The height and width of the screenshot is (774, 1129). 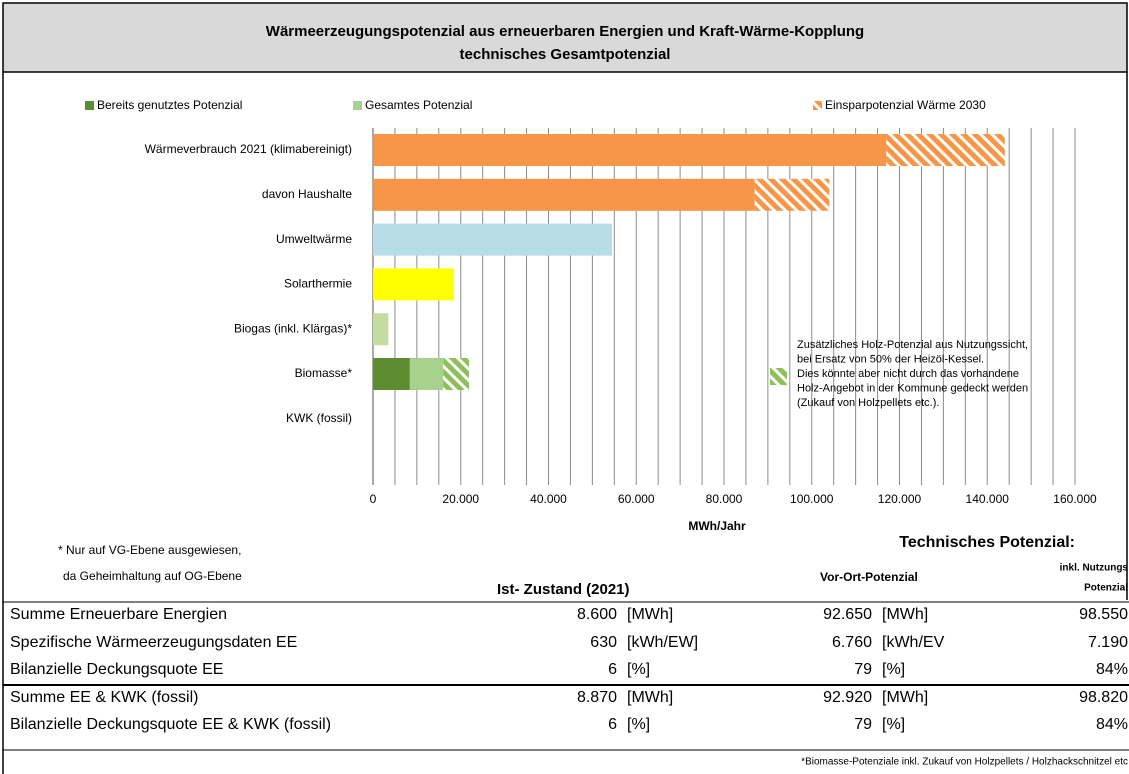 What do you see at coordinates (248, 149) in the screenshot?
I see `y-tick-label: Wärmeverbrauch 2021 (klimabereinigt)` at bounding box center [248, 149].